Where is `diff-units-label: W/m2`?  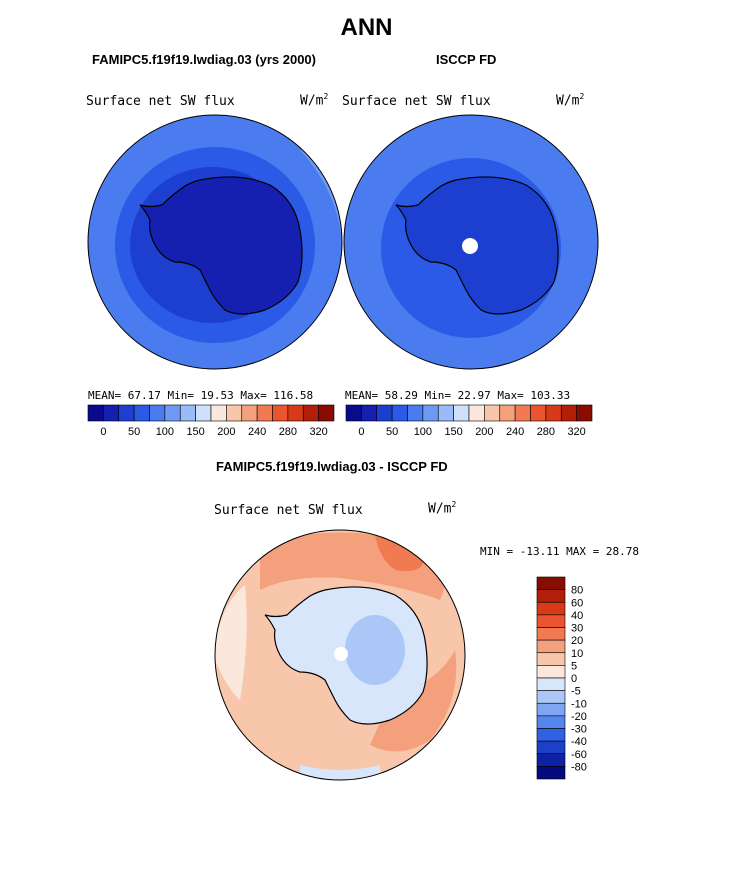
diff-units-label: W/m2 is located at coordinates (442, 508).